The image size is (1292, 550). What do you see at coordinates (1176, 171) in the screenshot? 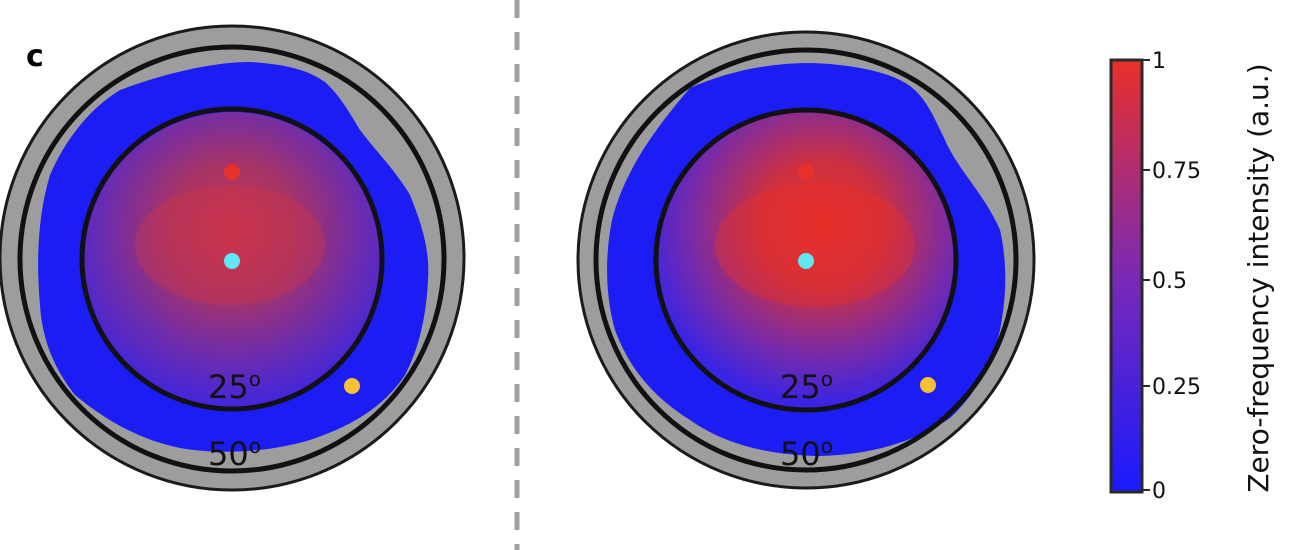
I see `colorbar-tick-label: 0.75` at bounding box center [1176, 171].